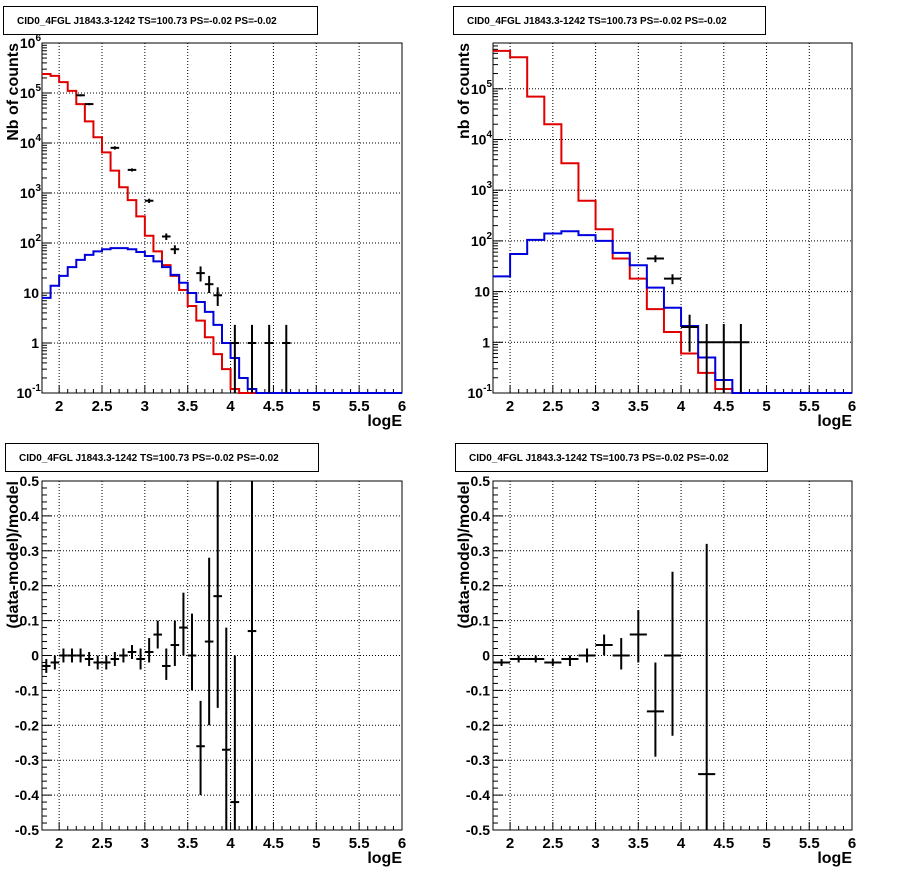 Image resolution: width=898 pixels, height=875 pixels. I want to click on y-tick-label: 10⁻¹, so click(29, 392).